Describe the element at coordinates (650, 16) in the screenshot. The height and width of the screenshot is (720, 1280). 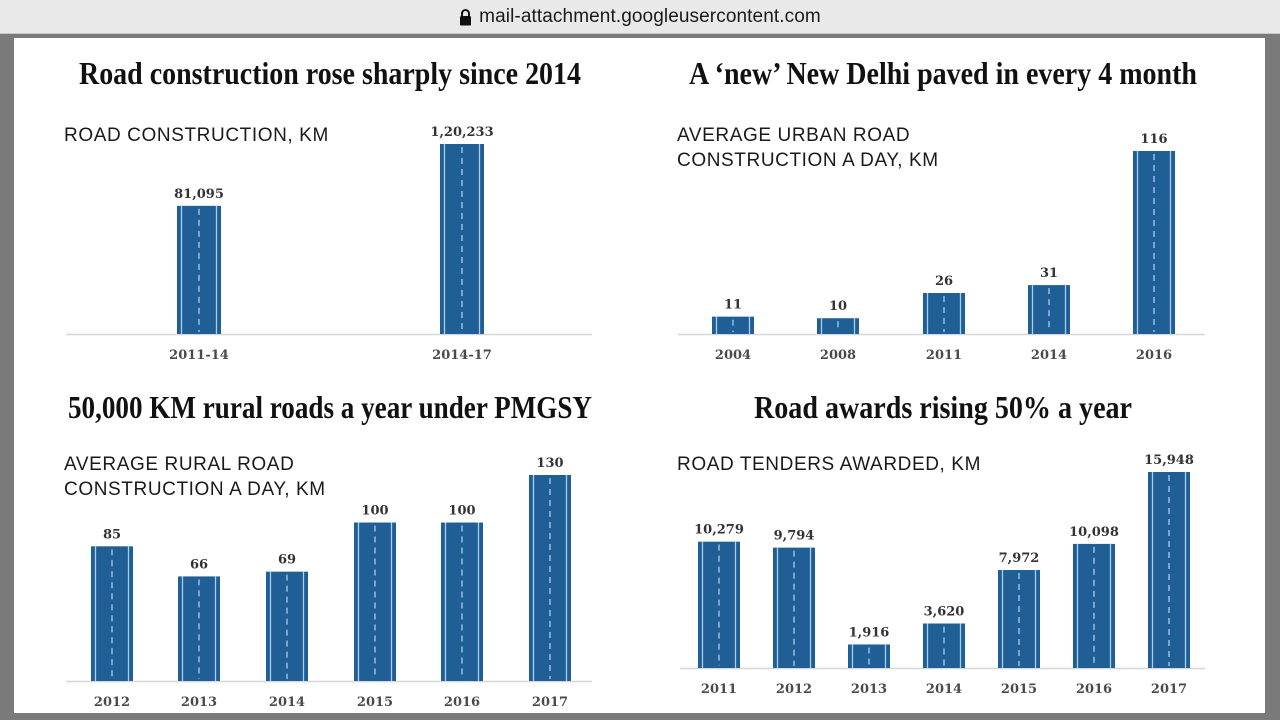
I see `url-text: mail-attachment.googleusercontent.com` at that location.